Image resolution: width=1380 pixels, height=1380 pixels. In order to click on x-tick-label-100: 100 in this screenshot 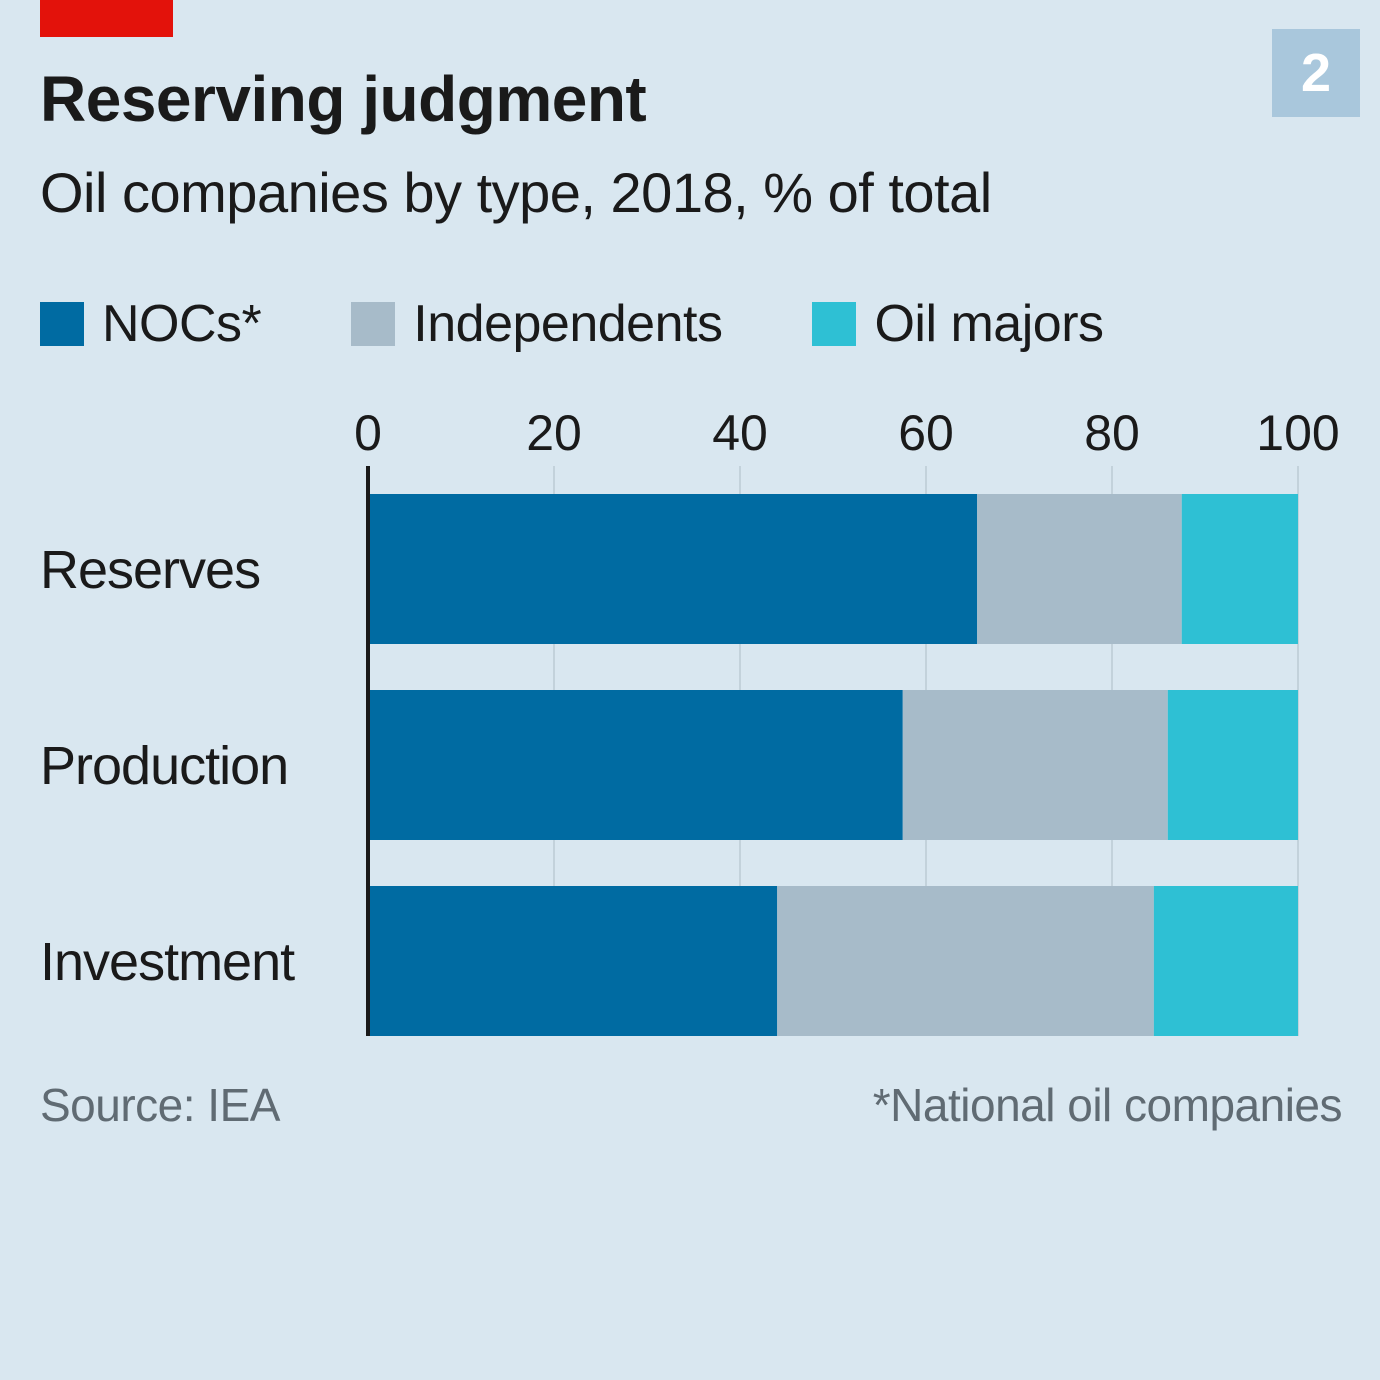, I will do `click(1297, 433)`.